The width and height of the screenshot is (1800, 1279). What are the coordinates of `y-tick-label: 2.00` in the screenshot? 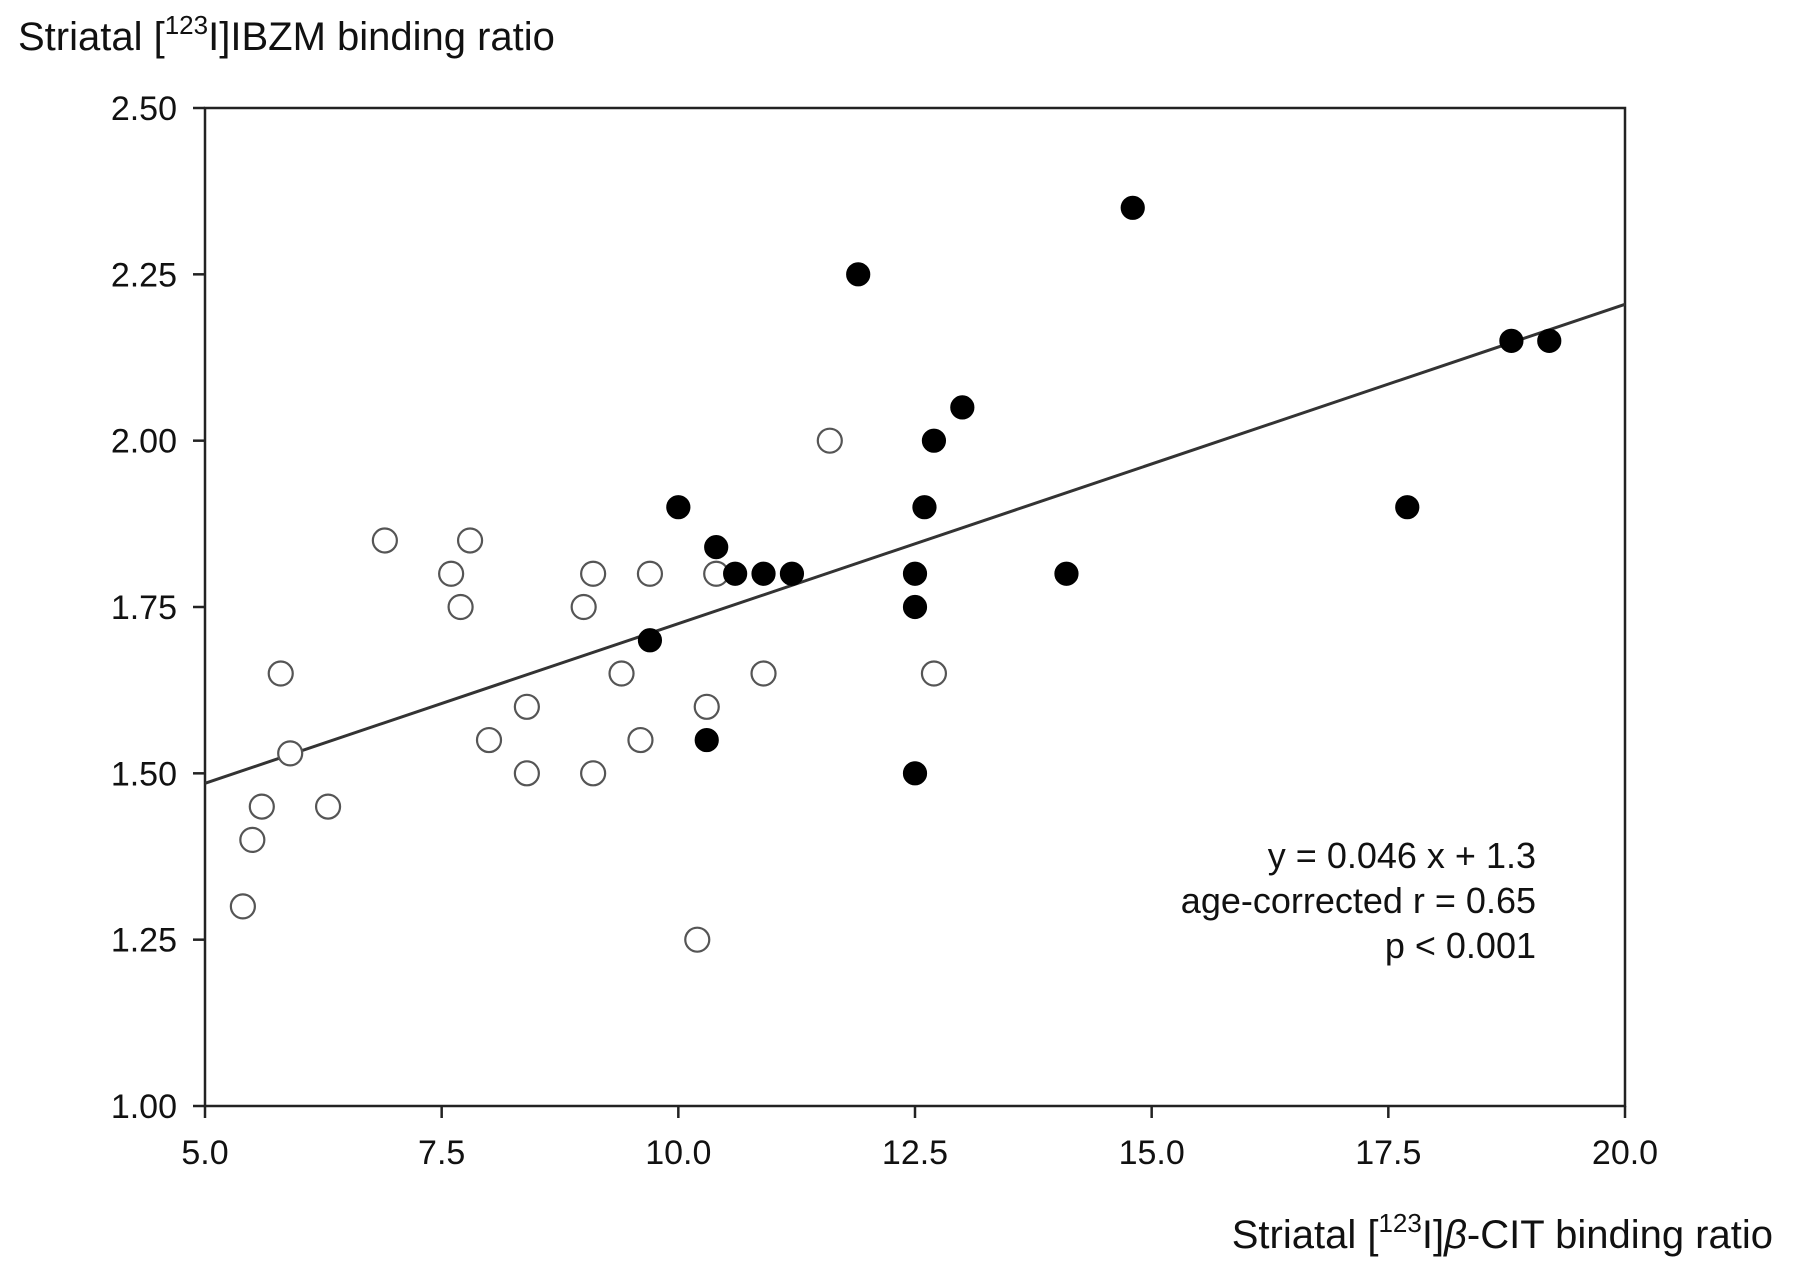 It's located at (144, 442).